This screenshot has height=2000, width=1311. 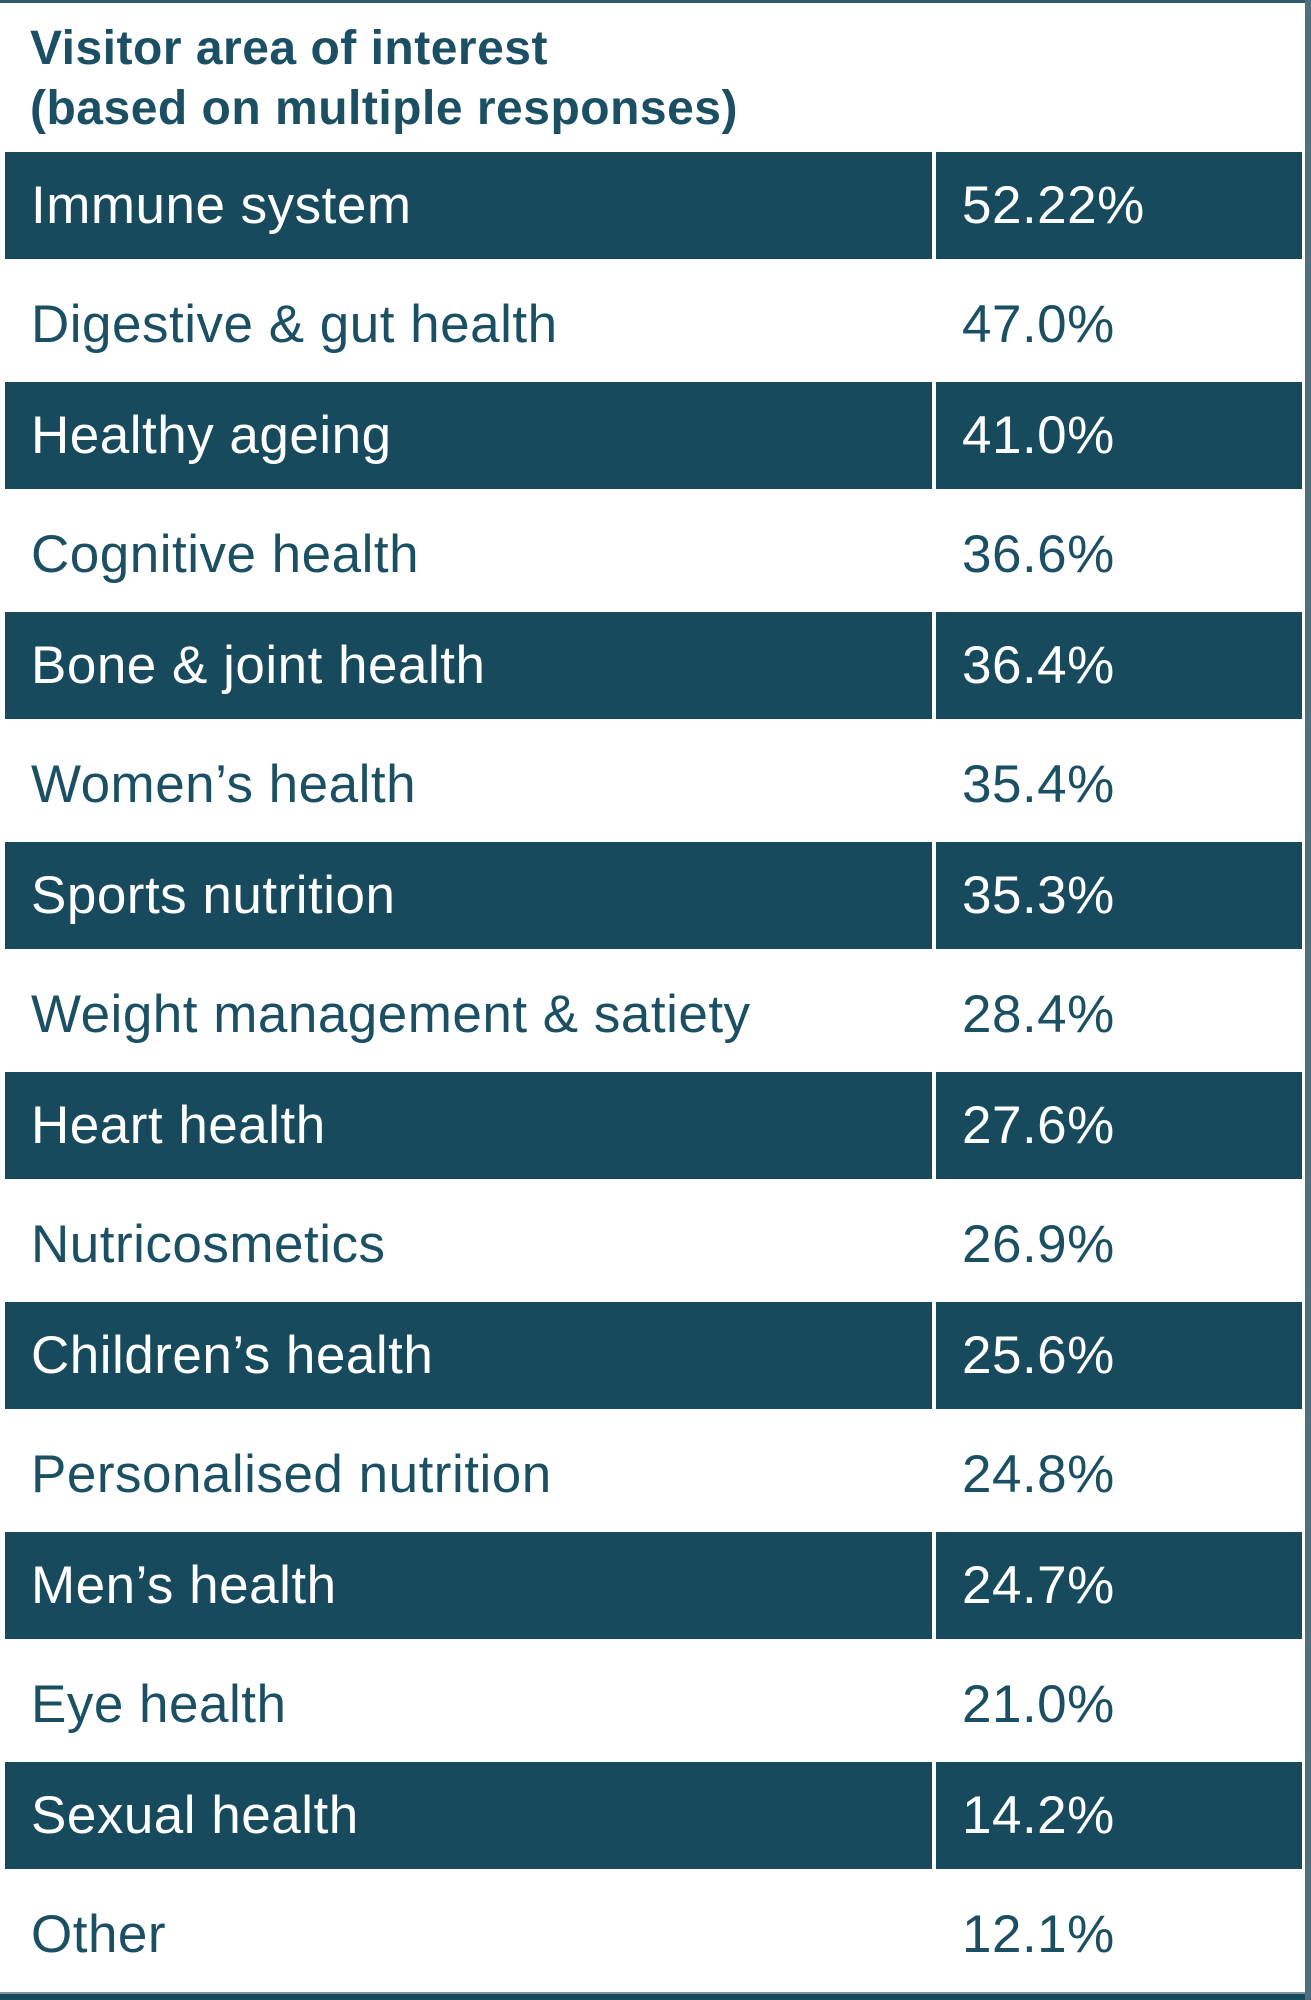 I want to click on table-title-line2: (based on multiple responses), so click(x=384, y=108).